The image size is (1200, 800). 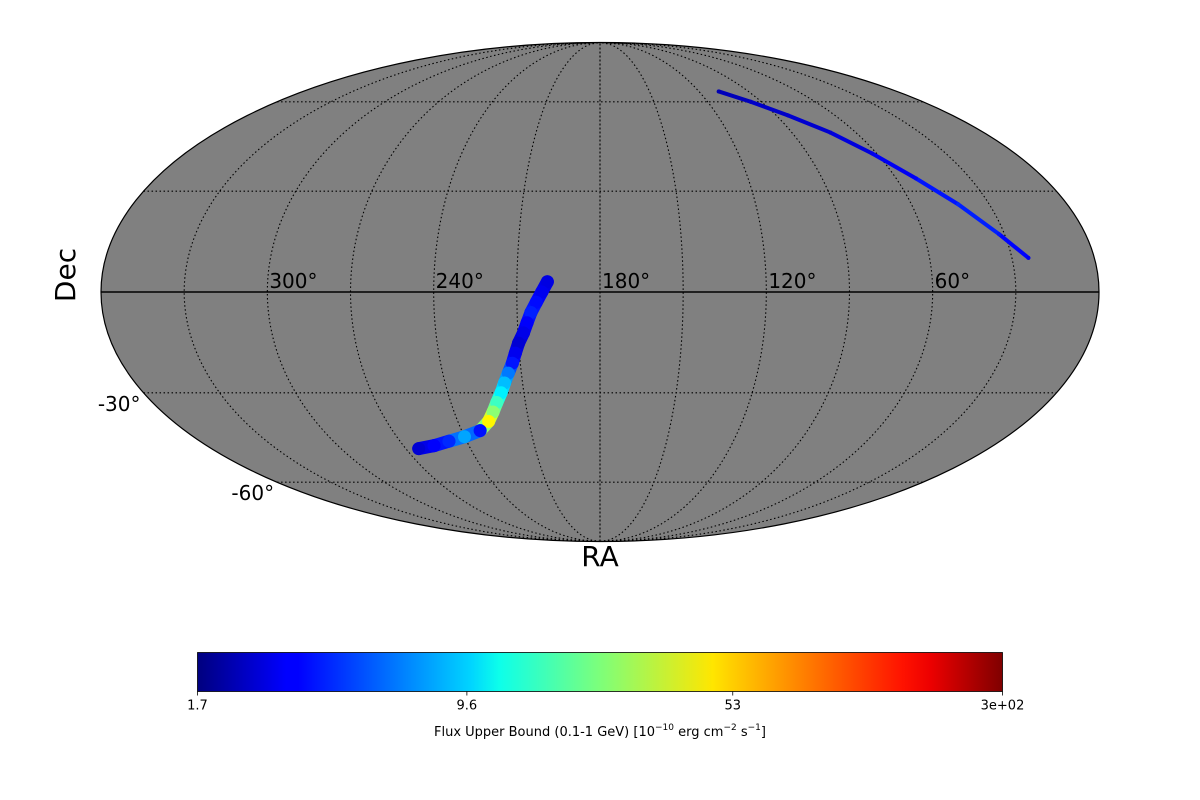 I want to click on ra-tick-label: 240°, so click(x=460, y=281).